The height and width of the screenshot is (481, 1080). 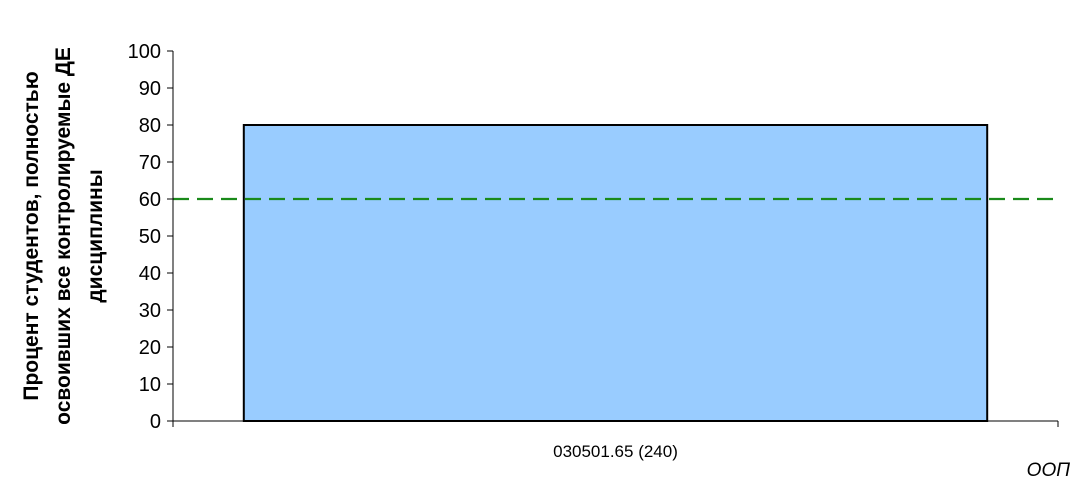 What do you see at coordinates (1049, 470) in the screenshot?
I see `x-axis-title: ООП` at bounding box center [1049, 470].